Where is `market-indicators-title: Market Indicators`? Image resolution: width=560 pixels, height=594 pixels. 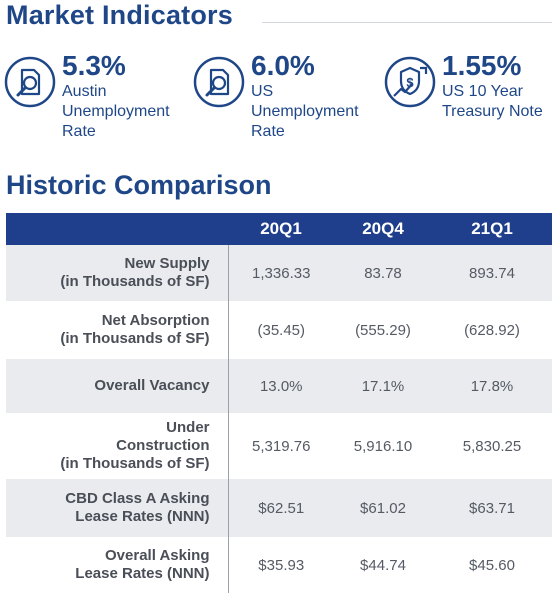 market-indicators-title: Market Indicators is located at coordinates (119, 15).